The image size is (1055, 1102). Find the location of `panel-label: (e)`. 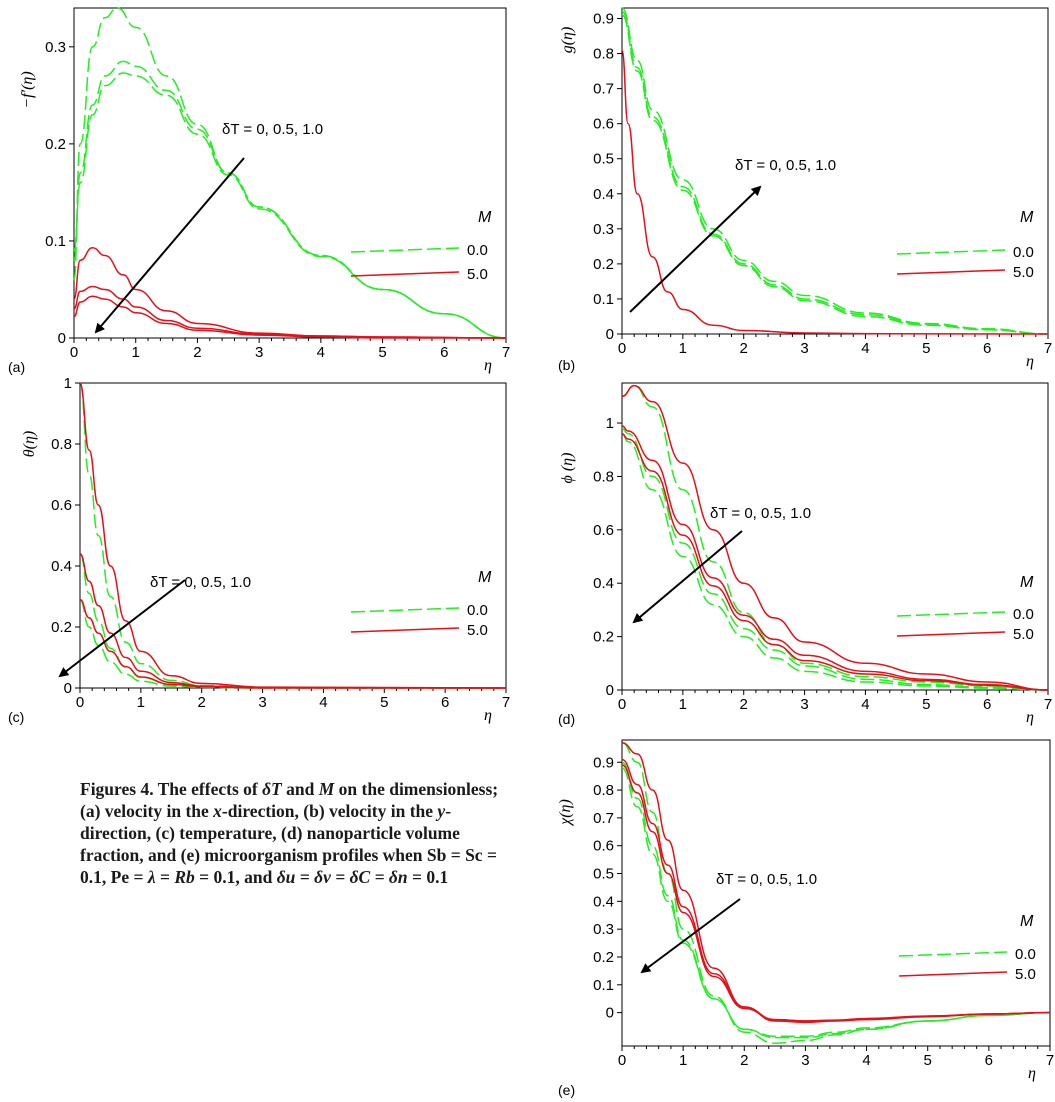

panel-label: (e) is located at coordinates (566, 1090).